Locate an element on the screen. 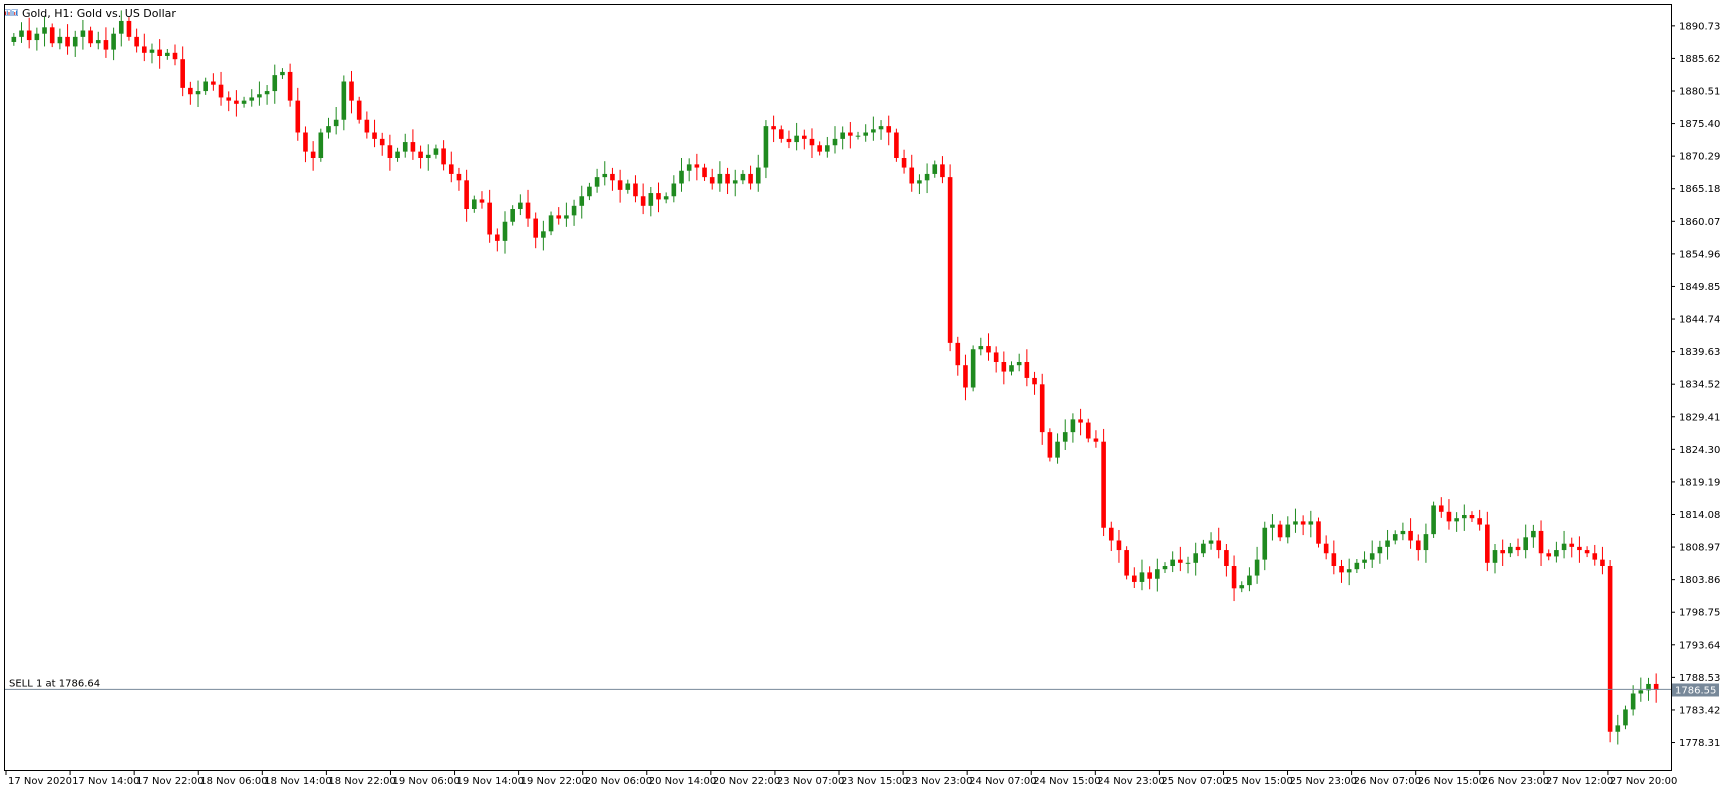 Image resolution: width=1724 pixels, height=792 pixels. price-axis-label: 1798.75 is located at coordinates (1699, 613).